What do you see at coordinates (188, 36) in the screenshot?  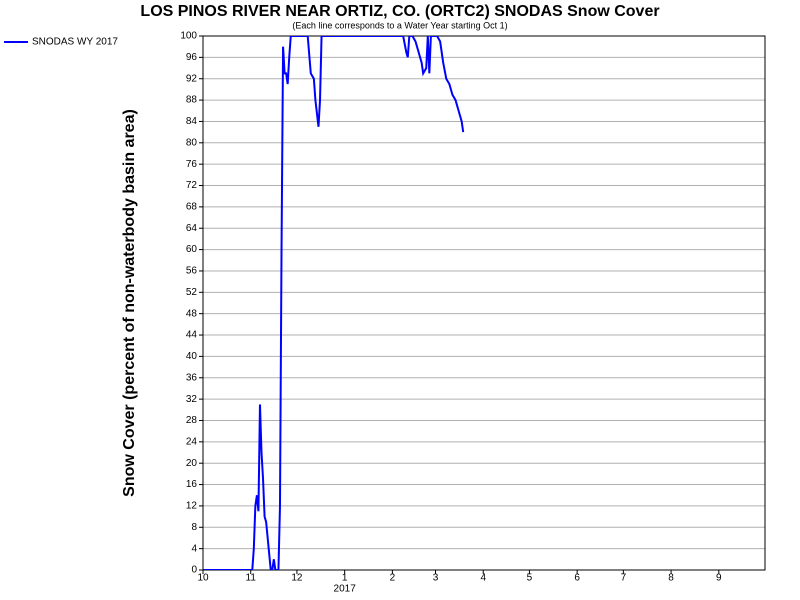 I see `y-tick-label: 100` at bounding box center [188, 36].